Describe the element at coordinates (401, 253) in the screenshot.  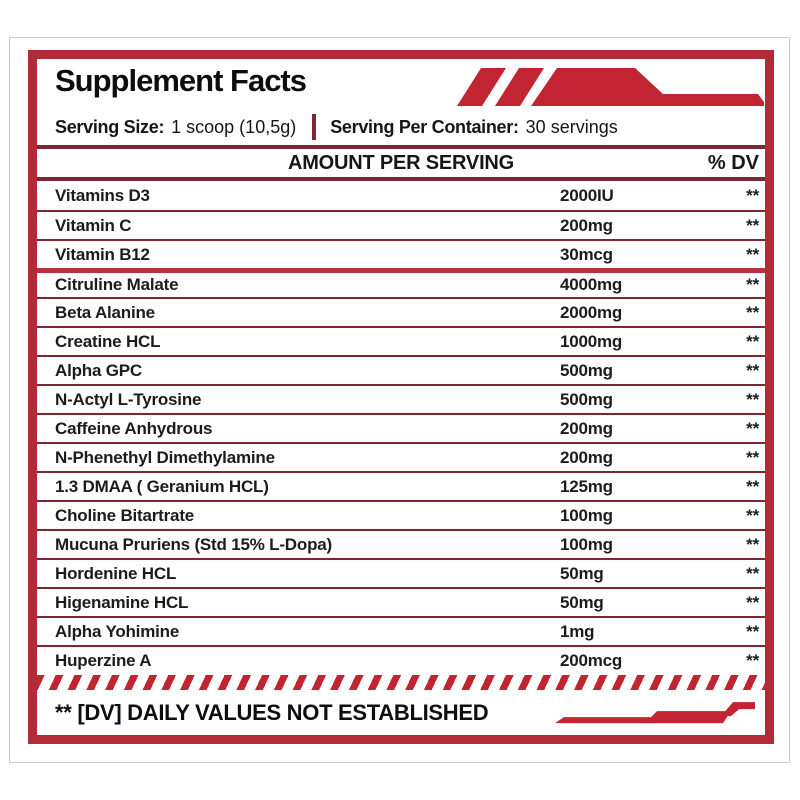
I see `table-row: Vitamin B12 30mcg **` at that location.